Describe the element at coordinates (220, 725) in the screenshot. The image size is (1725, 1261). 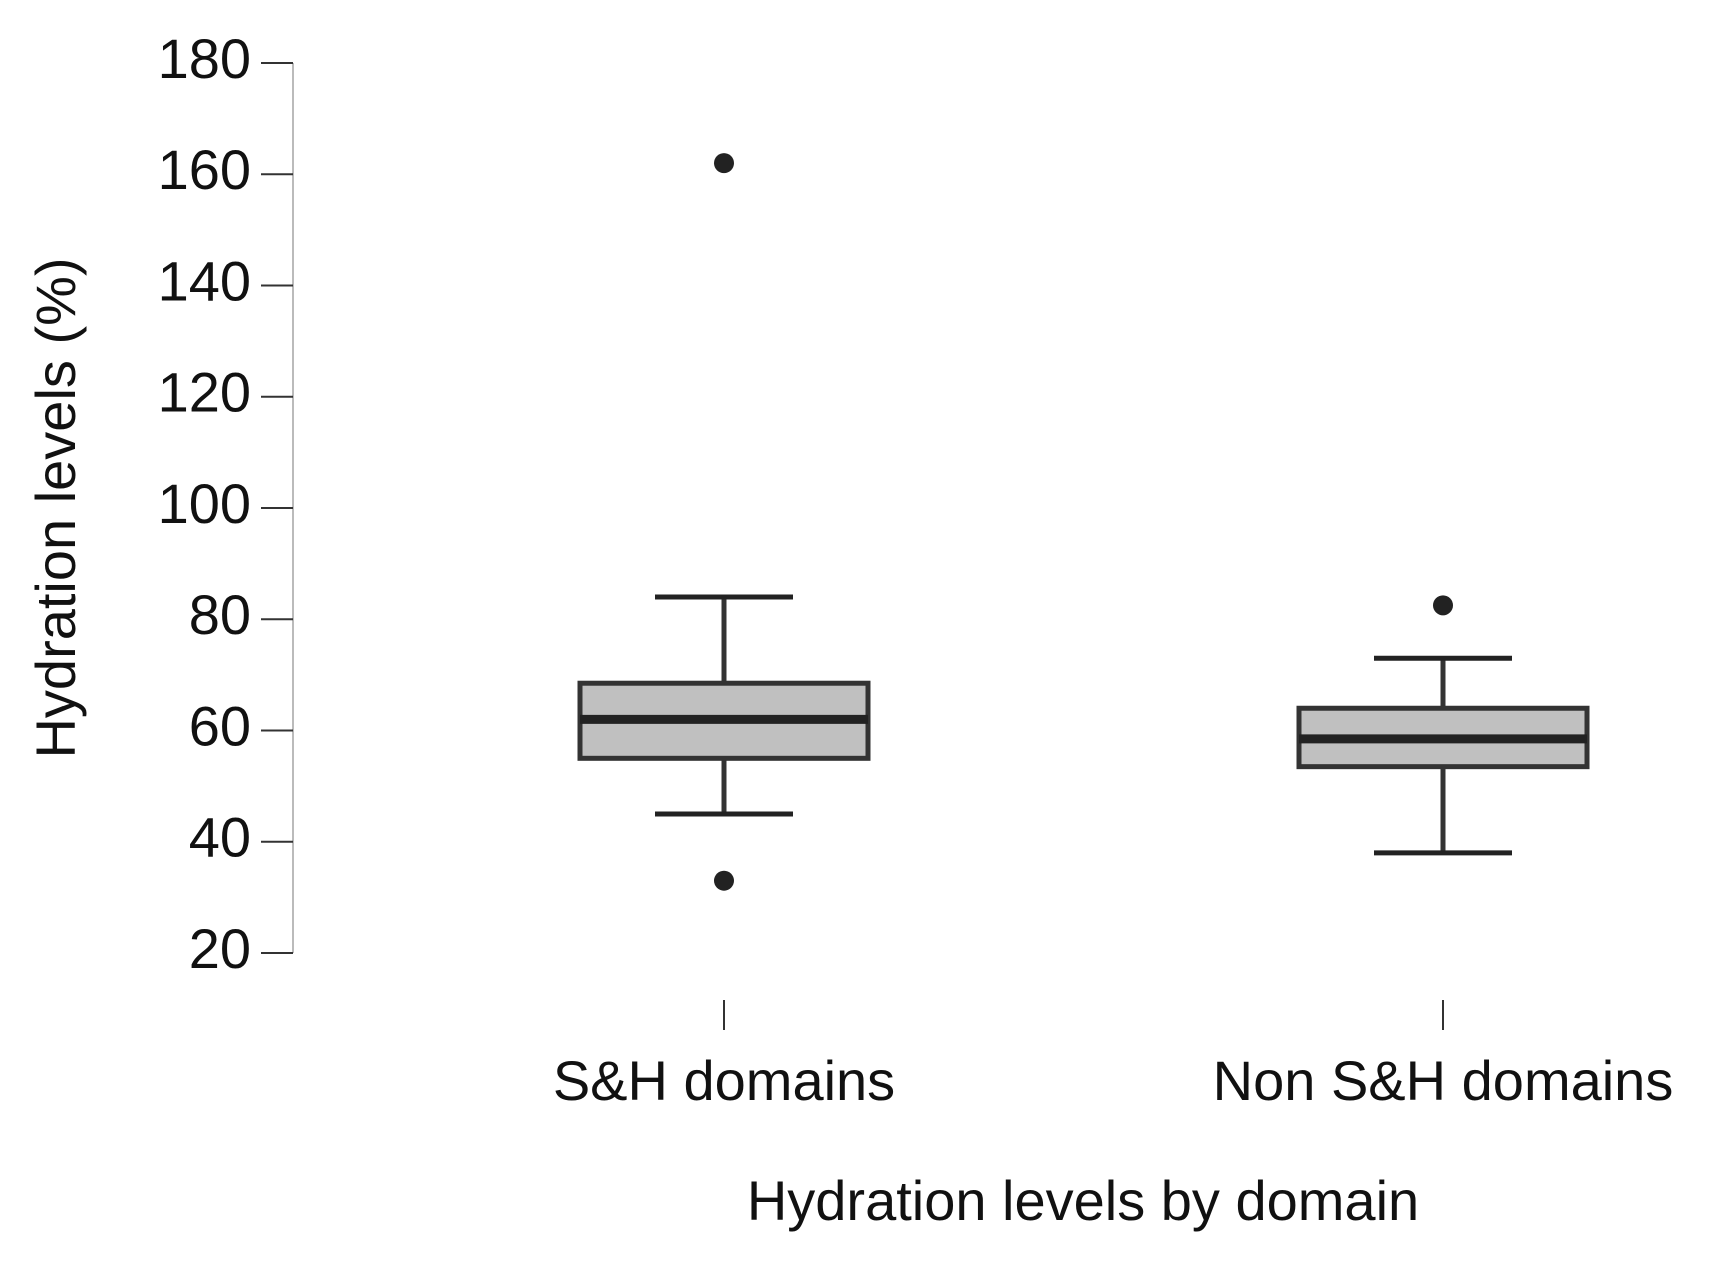
I see `y-tick-label: 60` at that location.